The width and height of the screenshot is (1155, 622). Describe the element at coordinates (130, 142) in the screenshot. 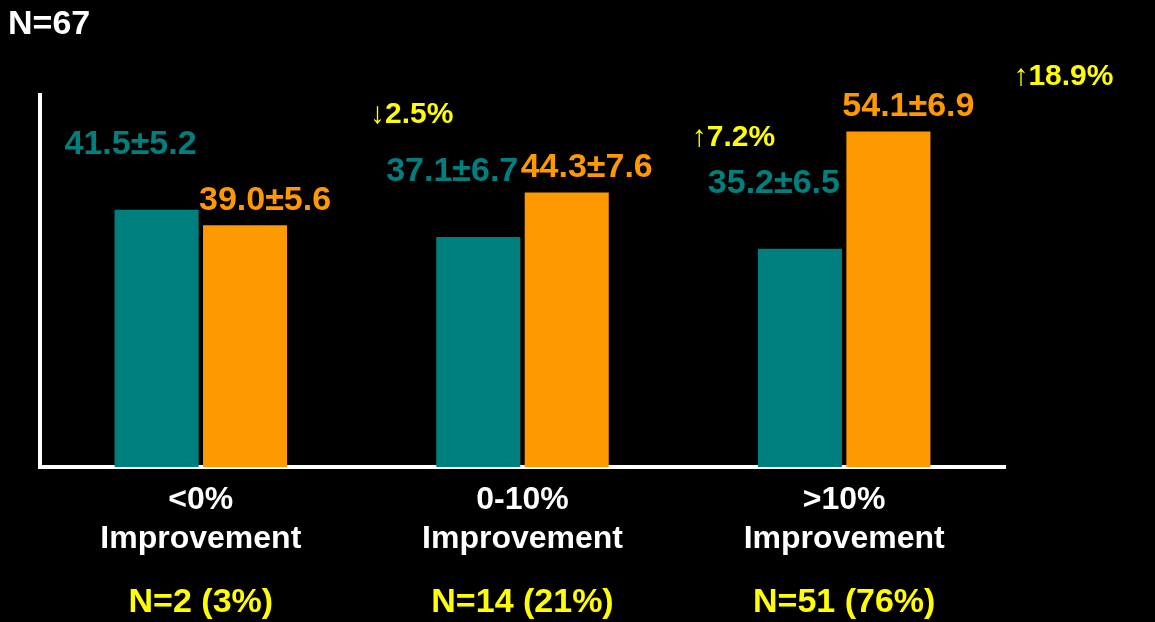

I see `data-label: 41.5±5.2` at that location.